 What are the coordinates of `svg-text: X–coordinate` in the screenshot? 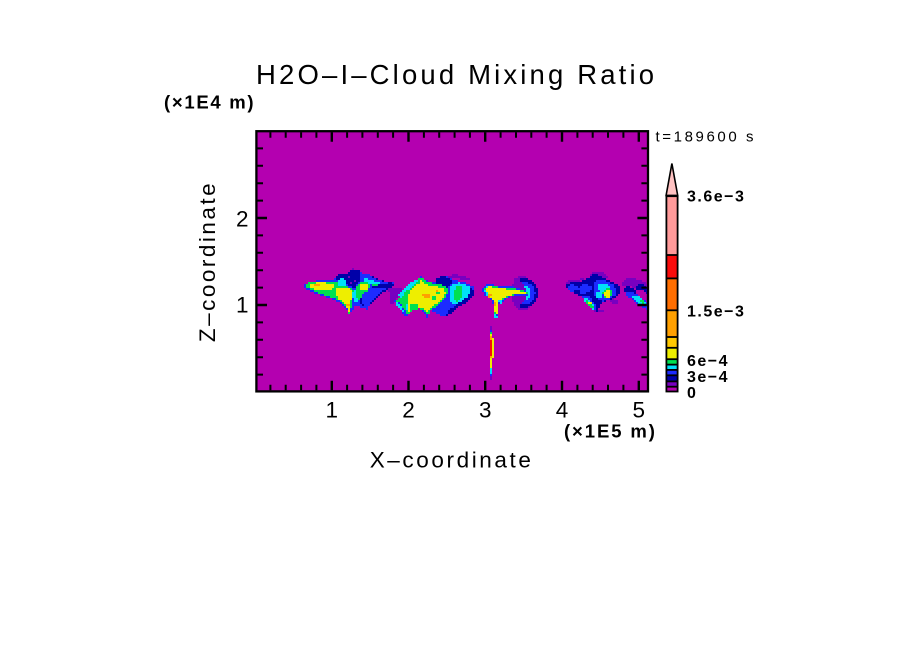 It's located at (452, 460).